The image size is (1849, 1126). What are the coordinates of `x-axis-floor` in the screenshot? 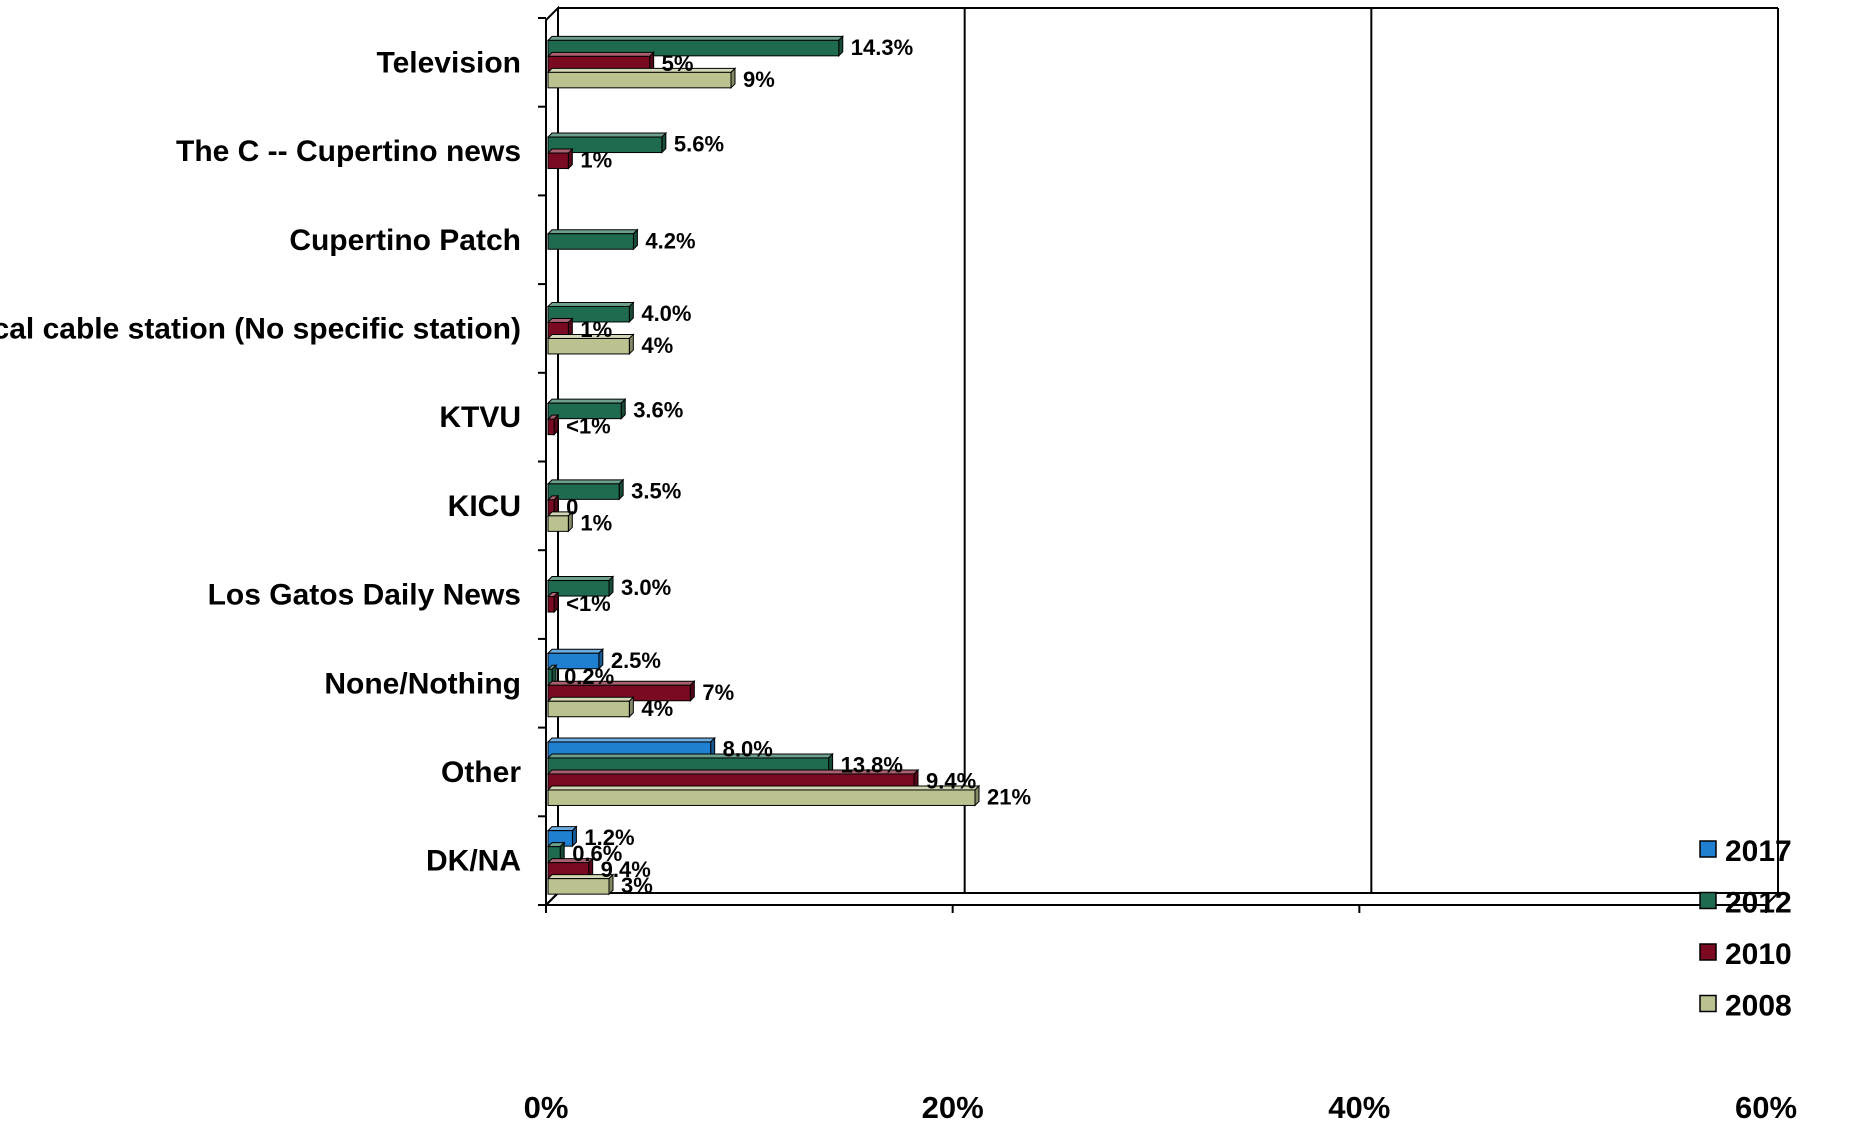 It's located at (1162, 899).